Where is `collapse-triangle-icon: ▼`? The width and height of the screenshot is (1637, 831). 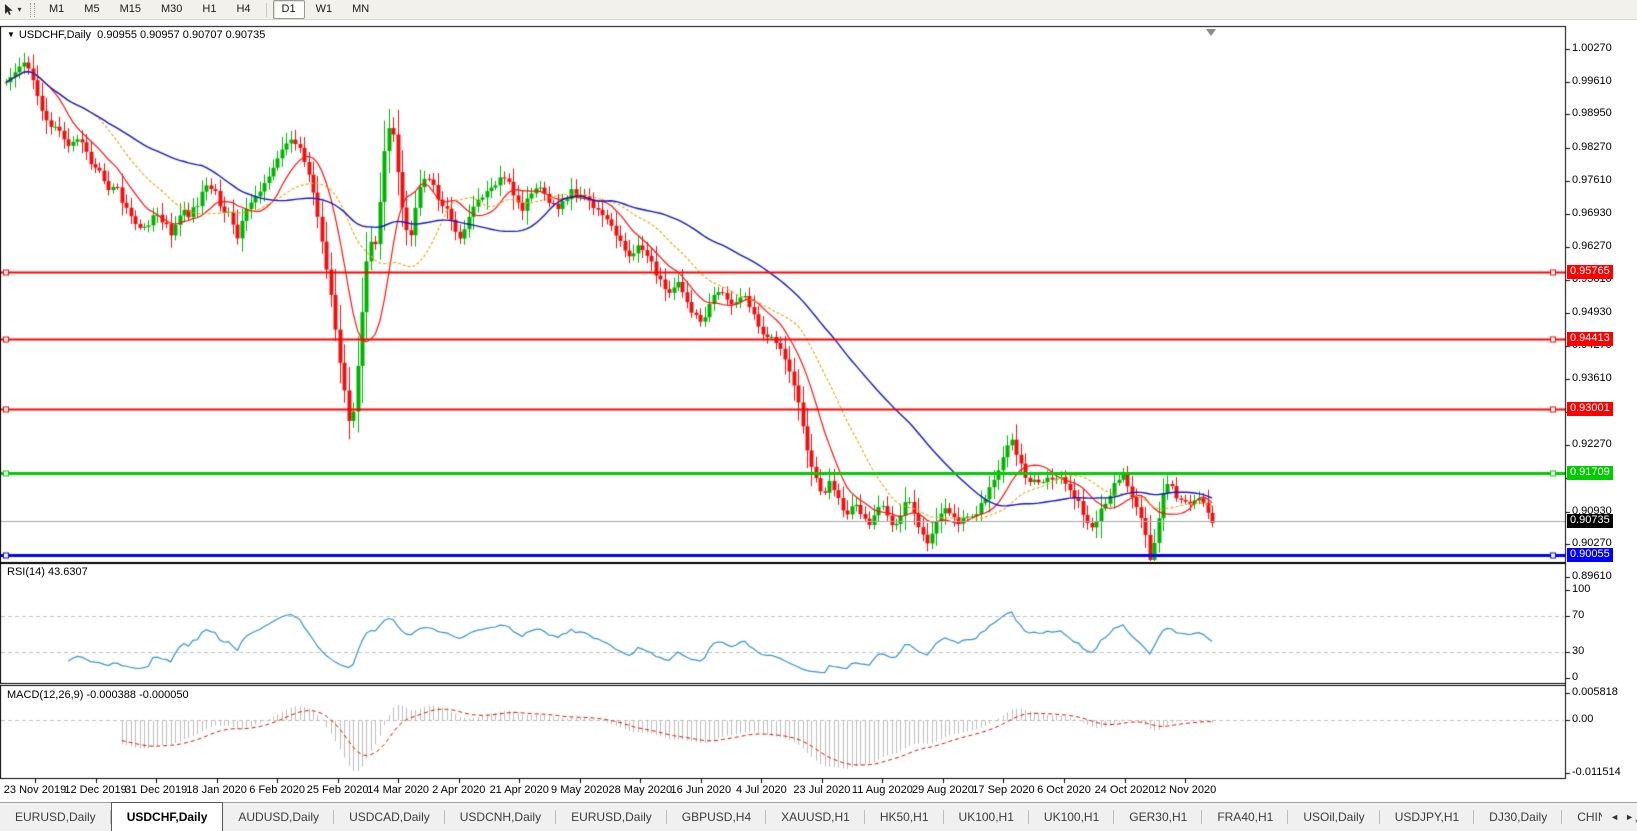 collapse-triangle-icon: ▼ is located at coordinates (11, 34).